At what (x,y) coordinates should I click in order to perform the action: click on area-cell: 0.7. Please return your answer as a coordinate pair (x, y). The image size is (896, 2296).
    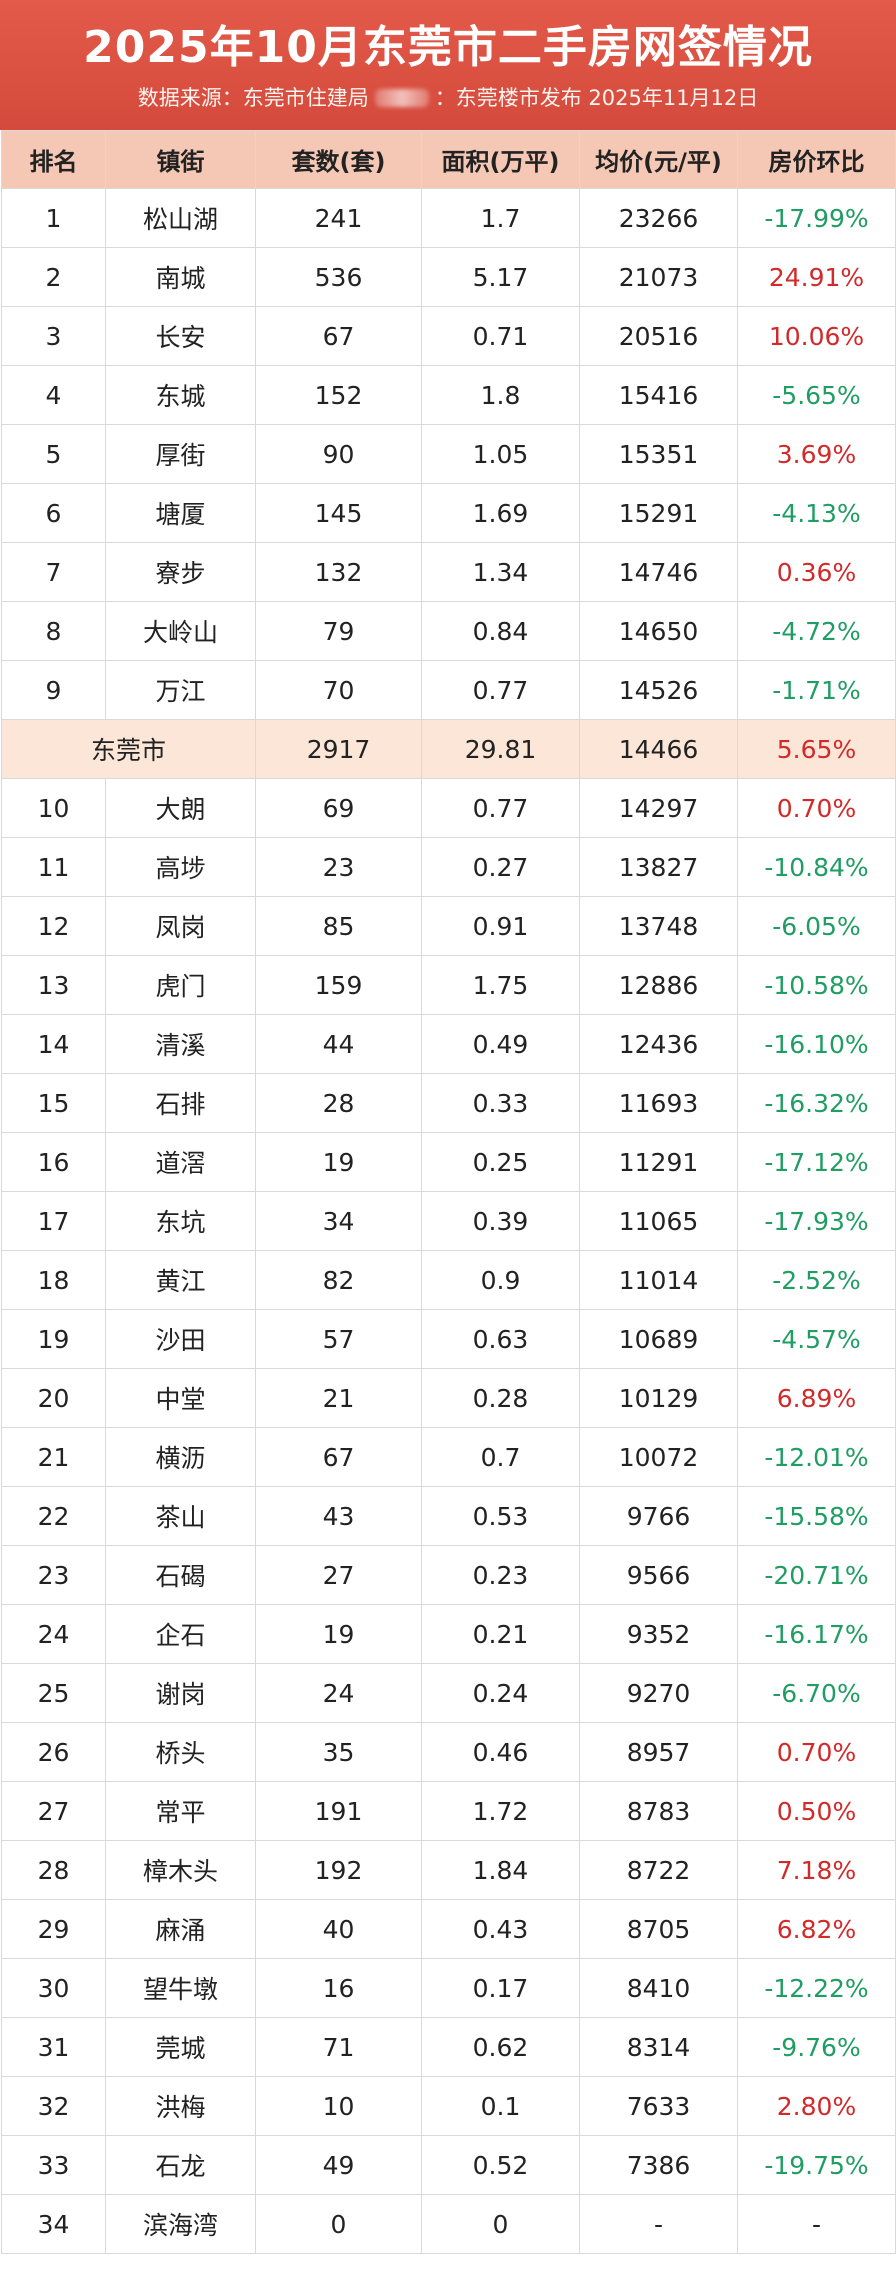
    Looking at the image, I should click on (500, 1457).